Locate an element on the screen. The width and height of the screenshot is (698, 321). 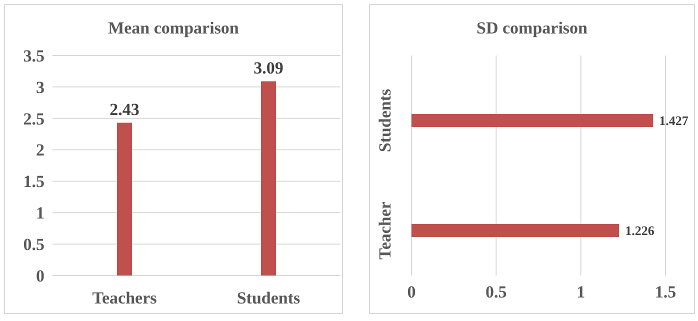
x-tick-label: Students is located at coordinates (268, 298).